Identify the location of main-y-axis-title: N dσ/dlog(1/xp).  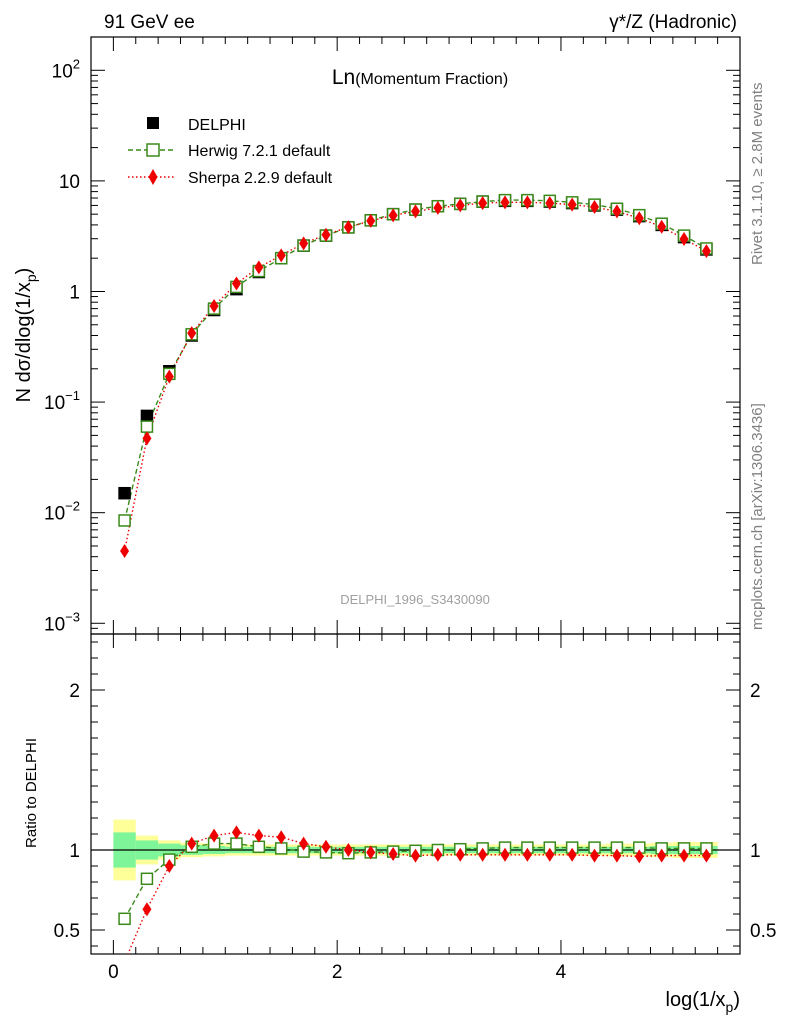
(26, 335).